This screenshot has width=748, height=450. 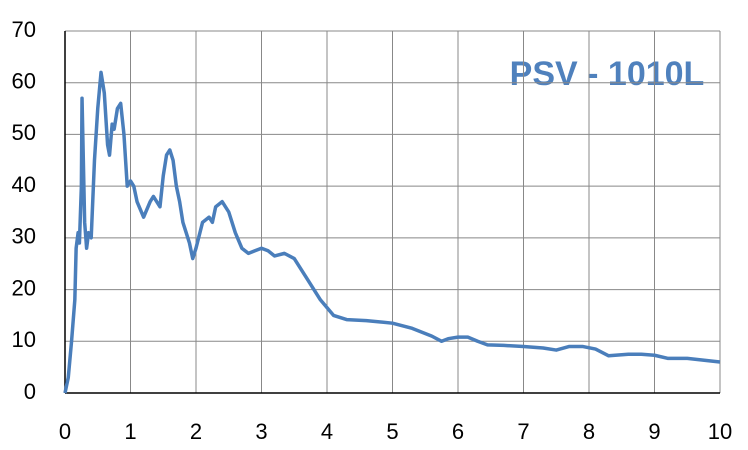 I want to click on y-tick-label: 30, so click(x=24, y=236).